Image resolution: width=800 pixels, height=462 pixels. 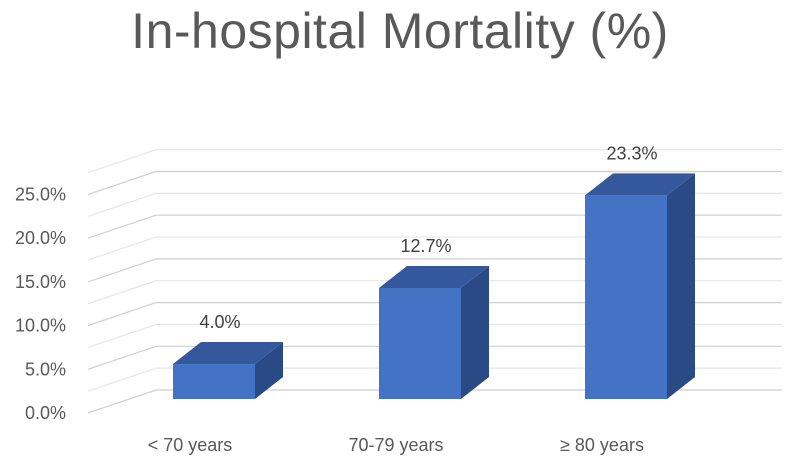 I want to click on data-label: 23.3%, so click(x=631, y=153).